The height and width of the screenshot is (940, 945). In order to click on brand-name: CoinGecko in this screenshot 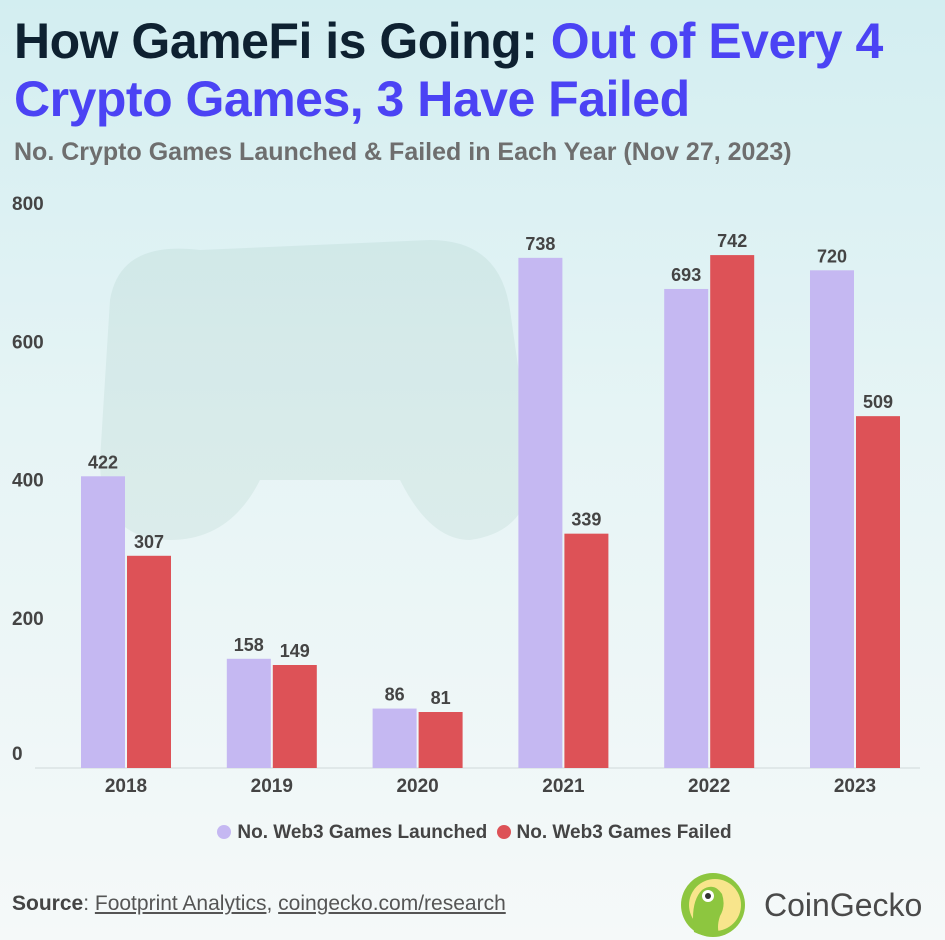, I will do `click(843, 904)`.